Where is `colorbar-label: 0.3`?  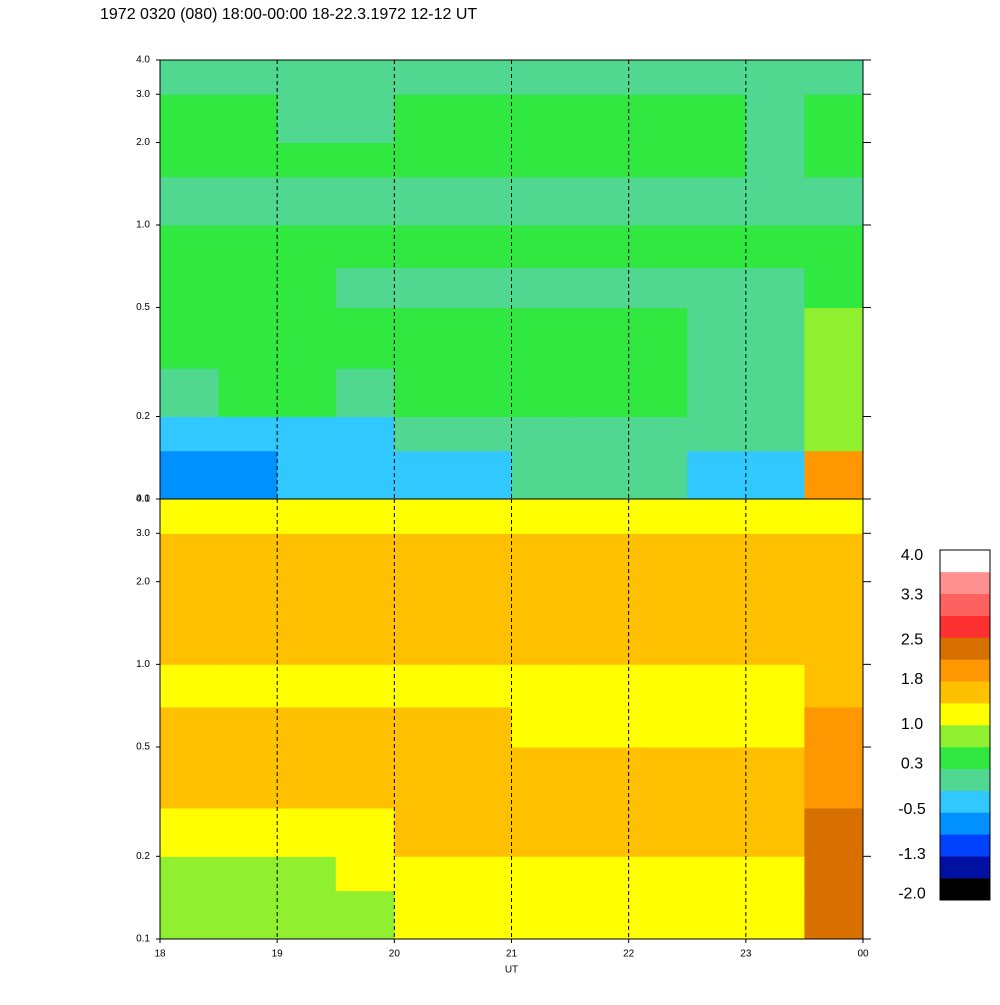
colorbar-label: 0.3 is located at coordinates (912, 764).